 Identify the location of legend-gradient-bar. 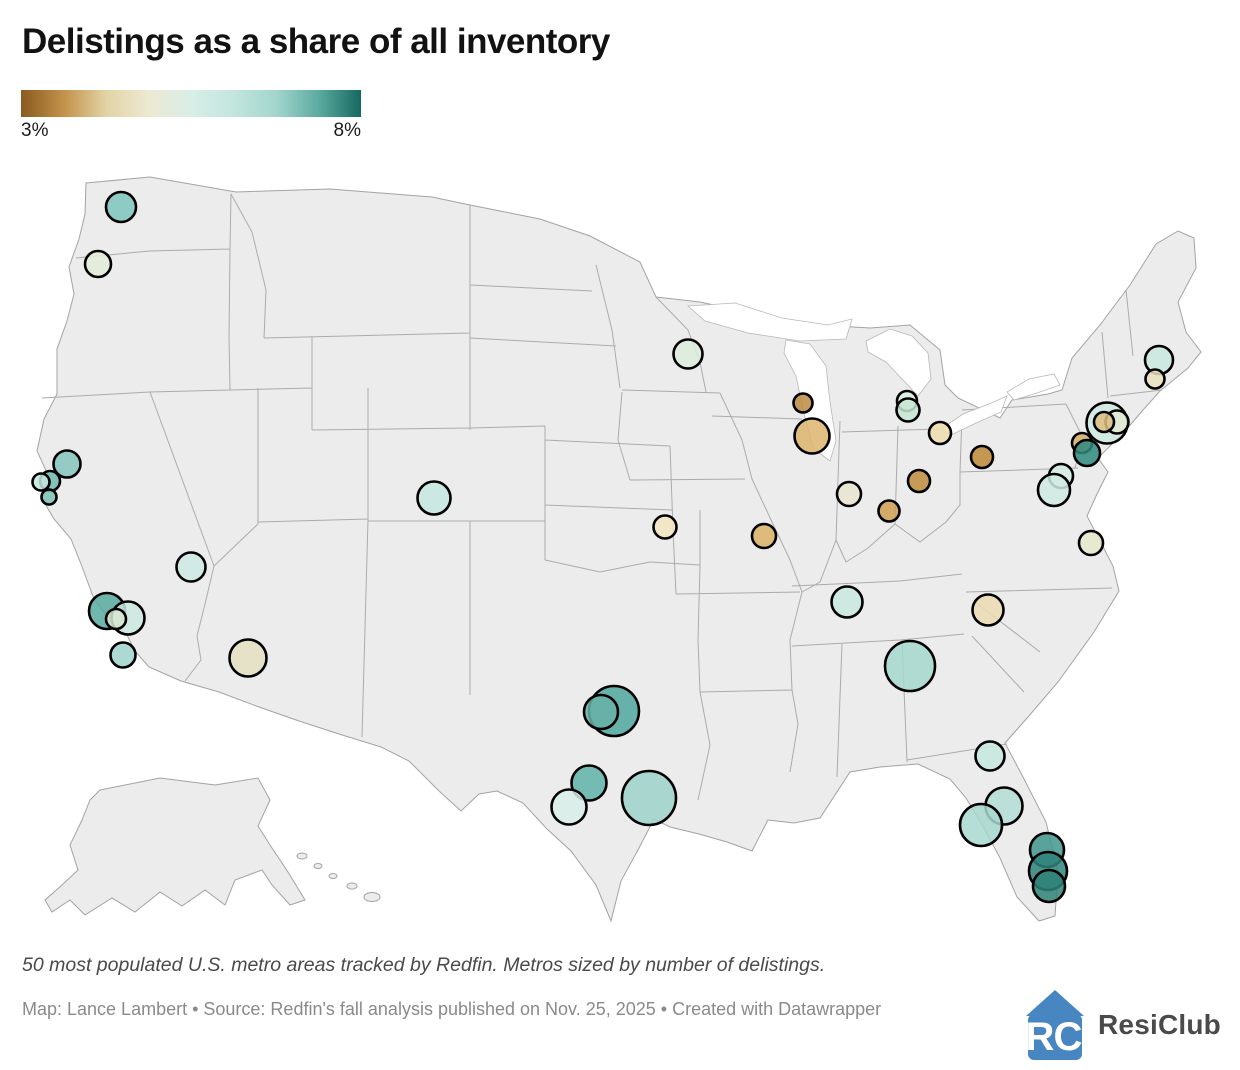
(191, 103).